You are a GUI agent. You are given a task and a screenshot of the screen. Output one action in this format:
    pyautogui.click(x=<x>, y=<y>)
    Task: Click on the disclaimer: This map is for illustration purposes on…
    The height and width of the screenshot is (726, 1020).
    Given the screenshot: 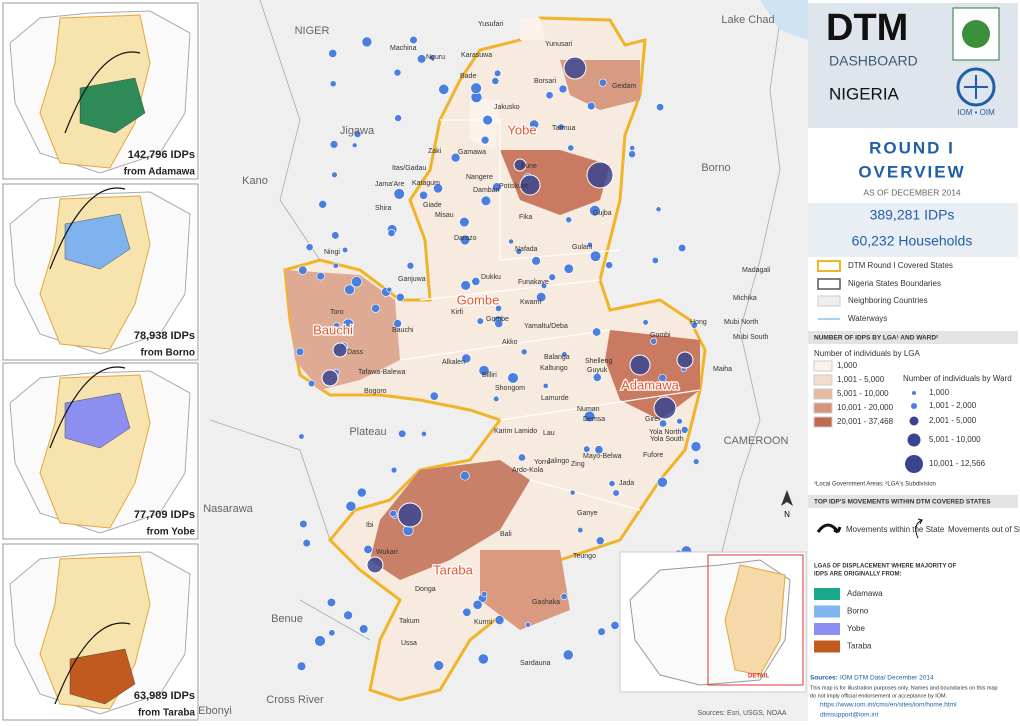 What is the action you would take?
    pyautogui.click(x=904, y=688)
    